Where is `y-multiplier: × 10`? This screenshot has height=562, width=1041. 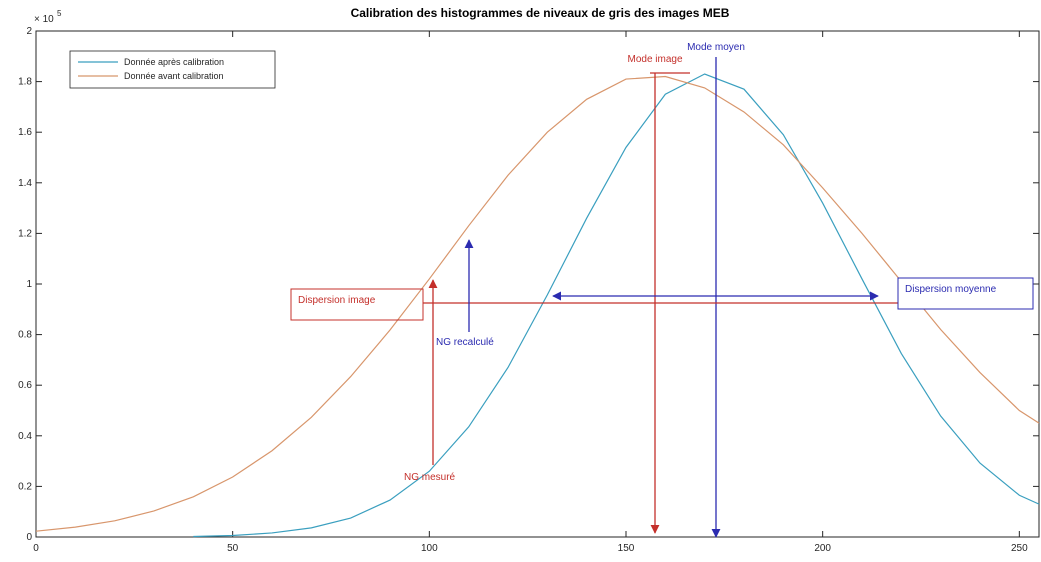 y-multiplier: × 10 is located at coordinates (44, 19).